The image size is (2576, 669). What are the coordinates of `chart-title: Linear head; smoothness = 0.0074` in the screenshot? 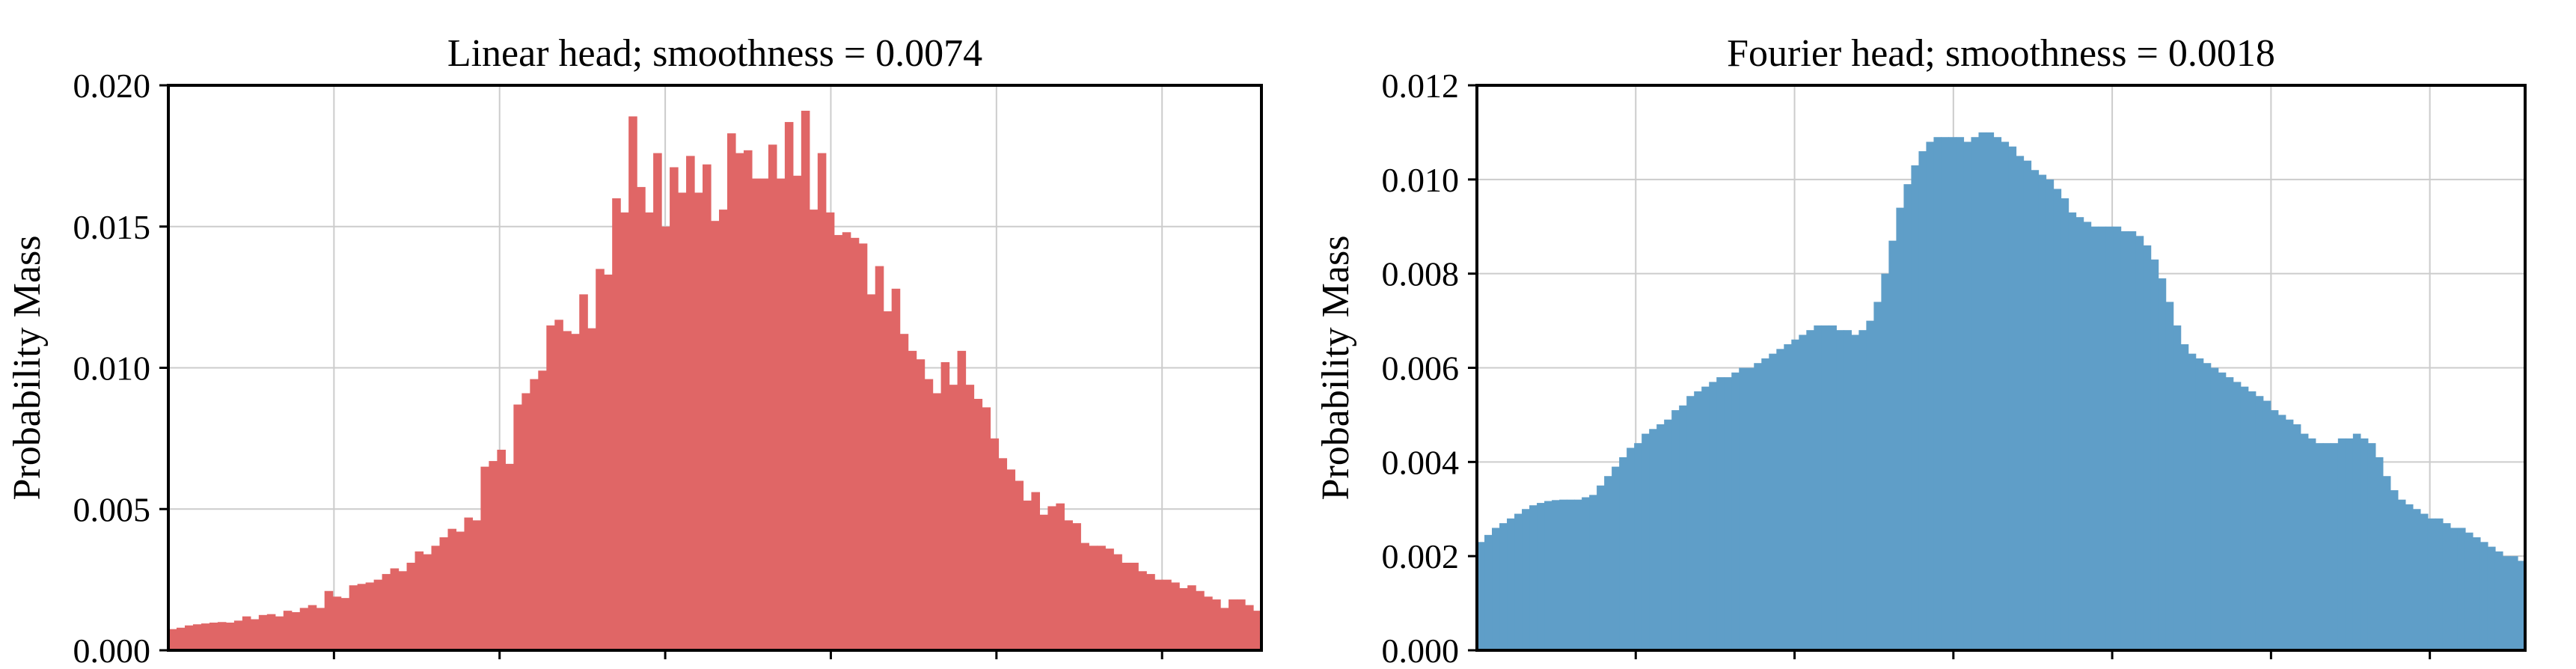 It's located at (714, 53).